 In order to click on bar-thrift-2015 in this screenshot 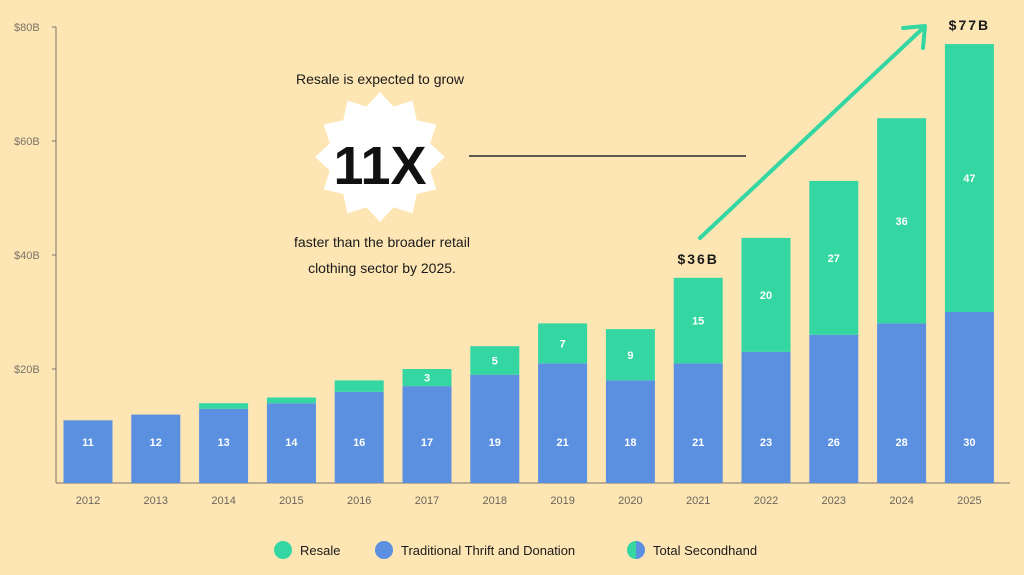, I will do `click(291, 443)`.